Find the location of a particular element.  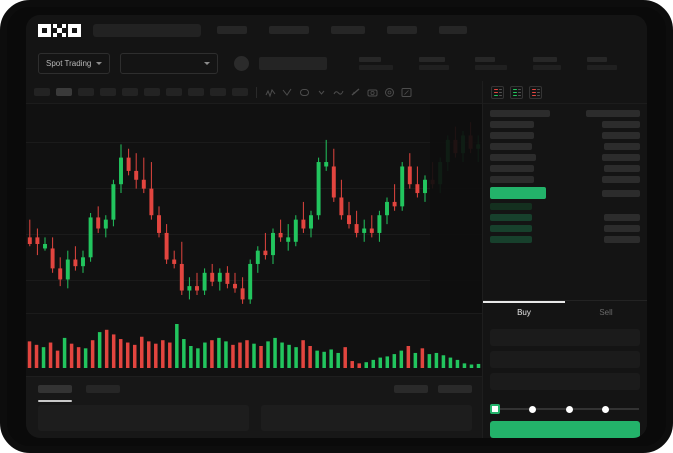

total-field is located at coordinates (565, 381).